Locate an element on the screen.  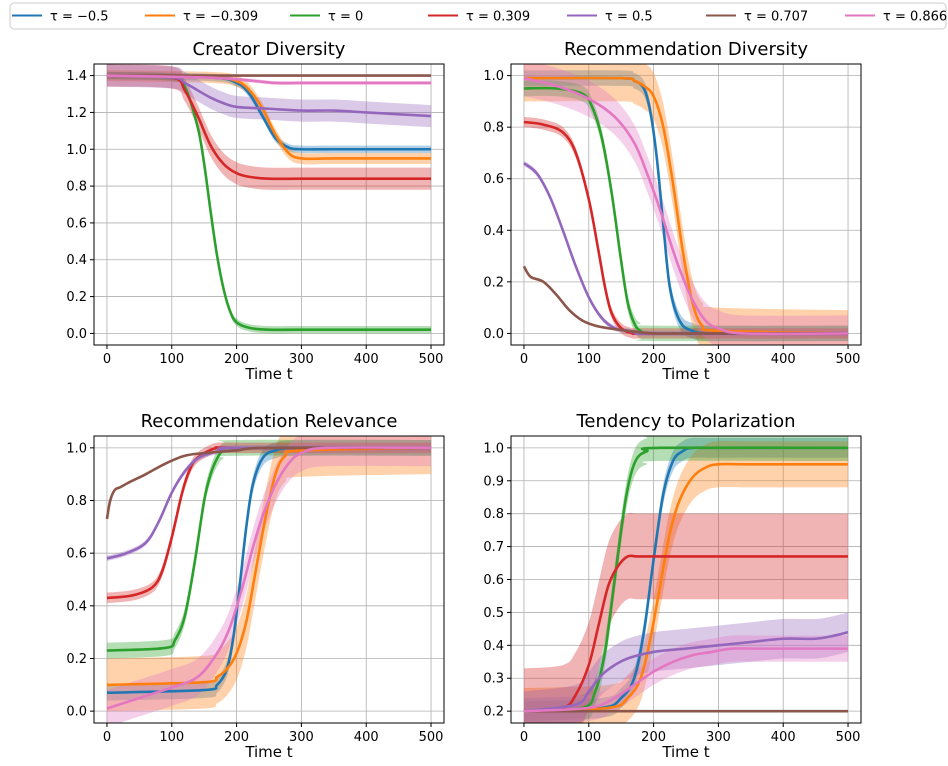
legend-label: τ = 0.707 is located at coordinates (776, 17).